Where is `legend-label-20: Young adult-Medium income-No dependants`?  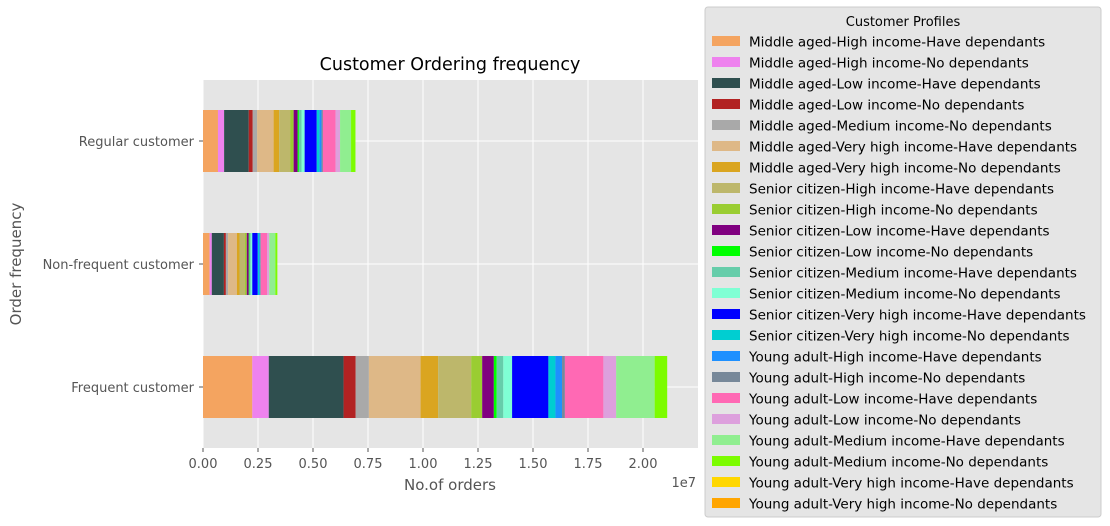 legend-label-20: Young adult-Medium income-No dependants is located at coordinates (898, 463).